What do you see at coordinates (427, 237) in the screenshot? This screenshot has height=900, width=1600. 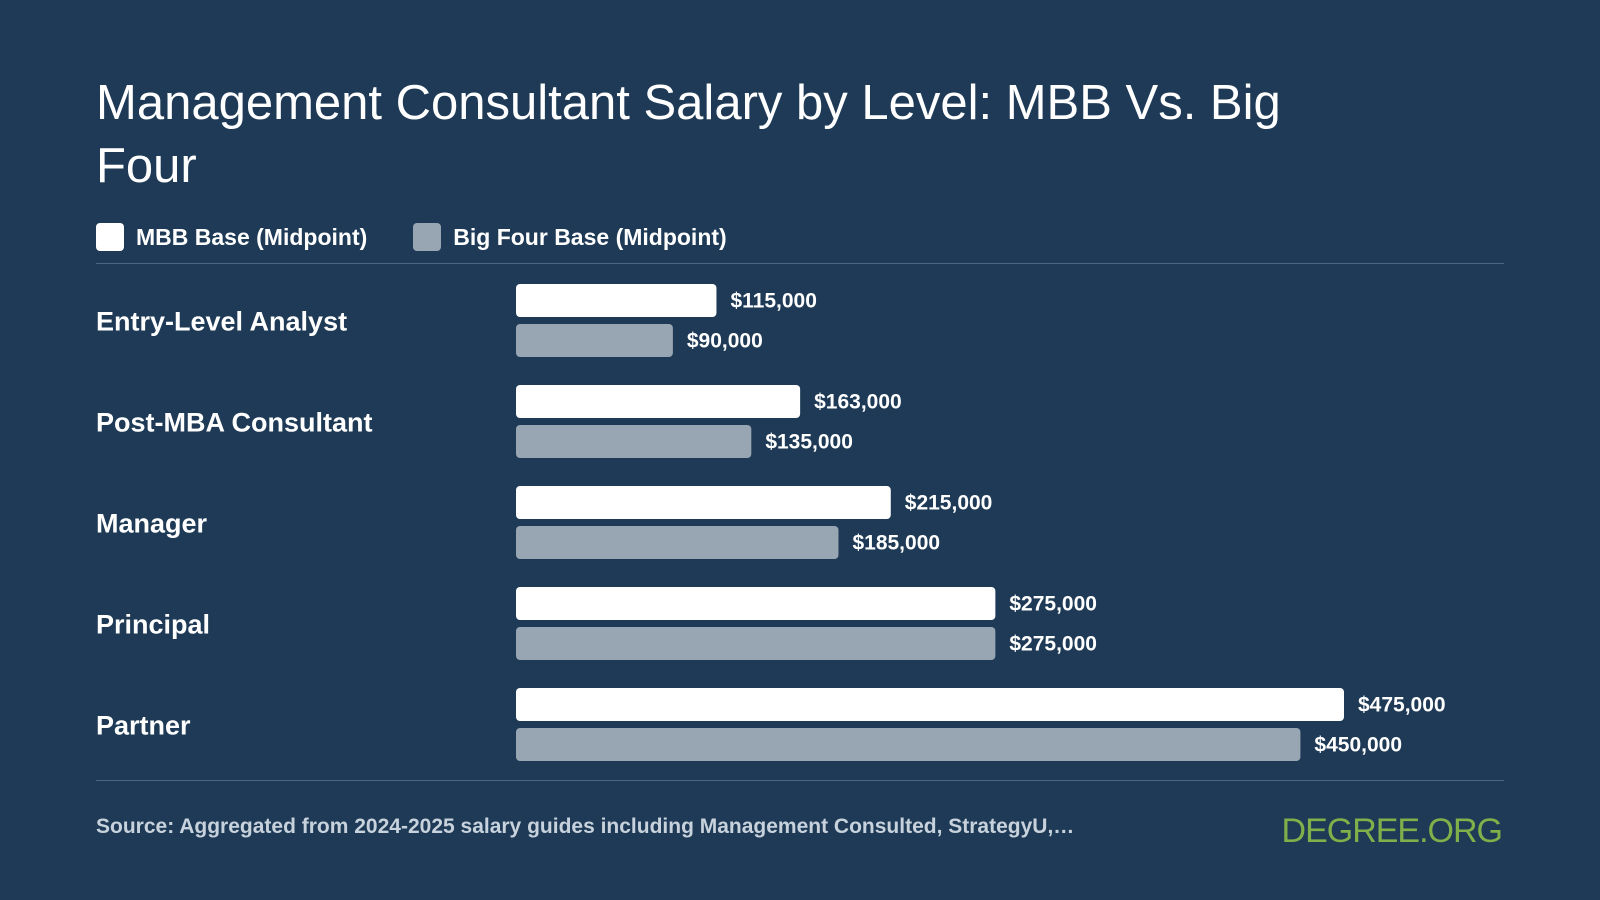 I see `legend-swatch-bigfour` at bounding box center [427, 237].